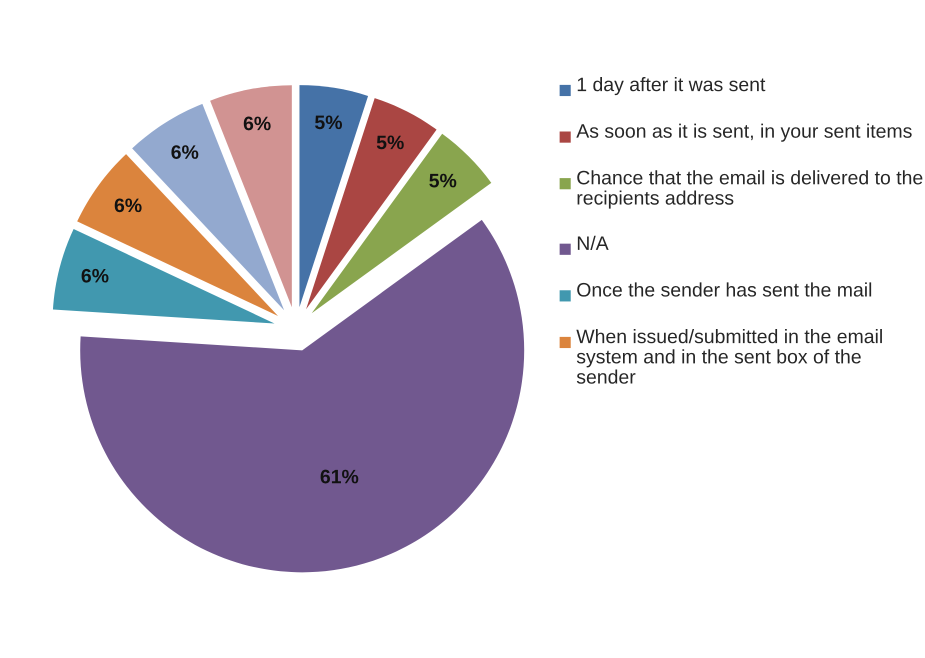 Image resolution: width=925 pixels, height=658 pixels. I want to click on legend-label: Once the sender has sent the mail, so click(724, 289).